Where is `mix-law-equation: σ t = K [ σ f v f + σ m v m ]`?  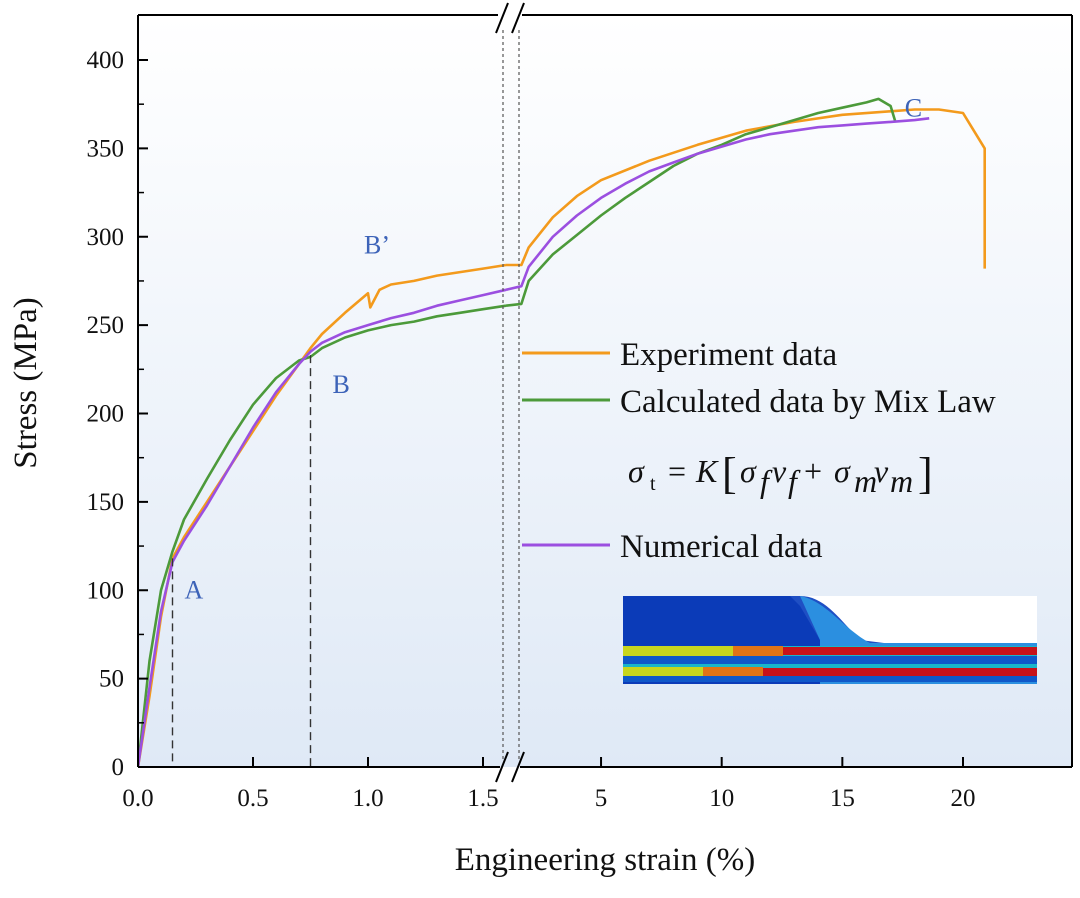
mix-law-equation: σ t = K [ σ f v f + σ m v m ] is located at coordinates (780, 474).